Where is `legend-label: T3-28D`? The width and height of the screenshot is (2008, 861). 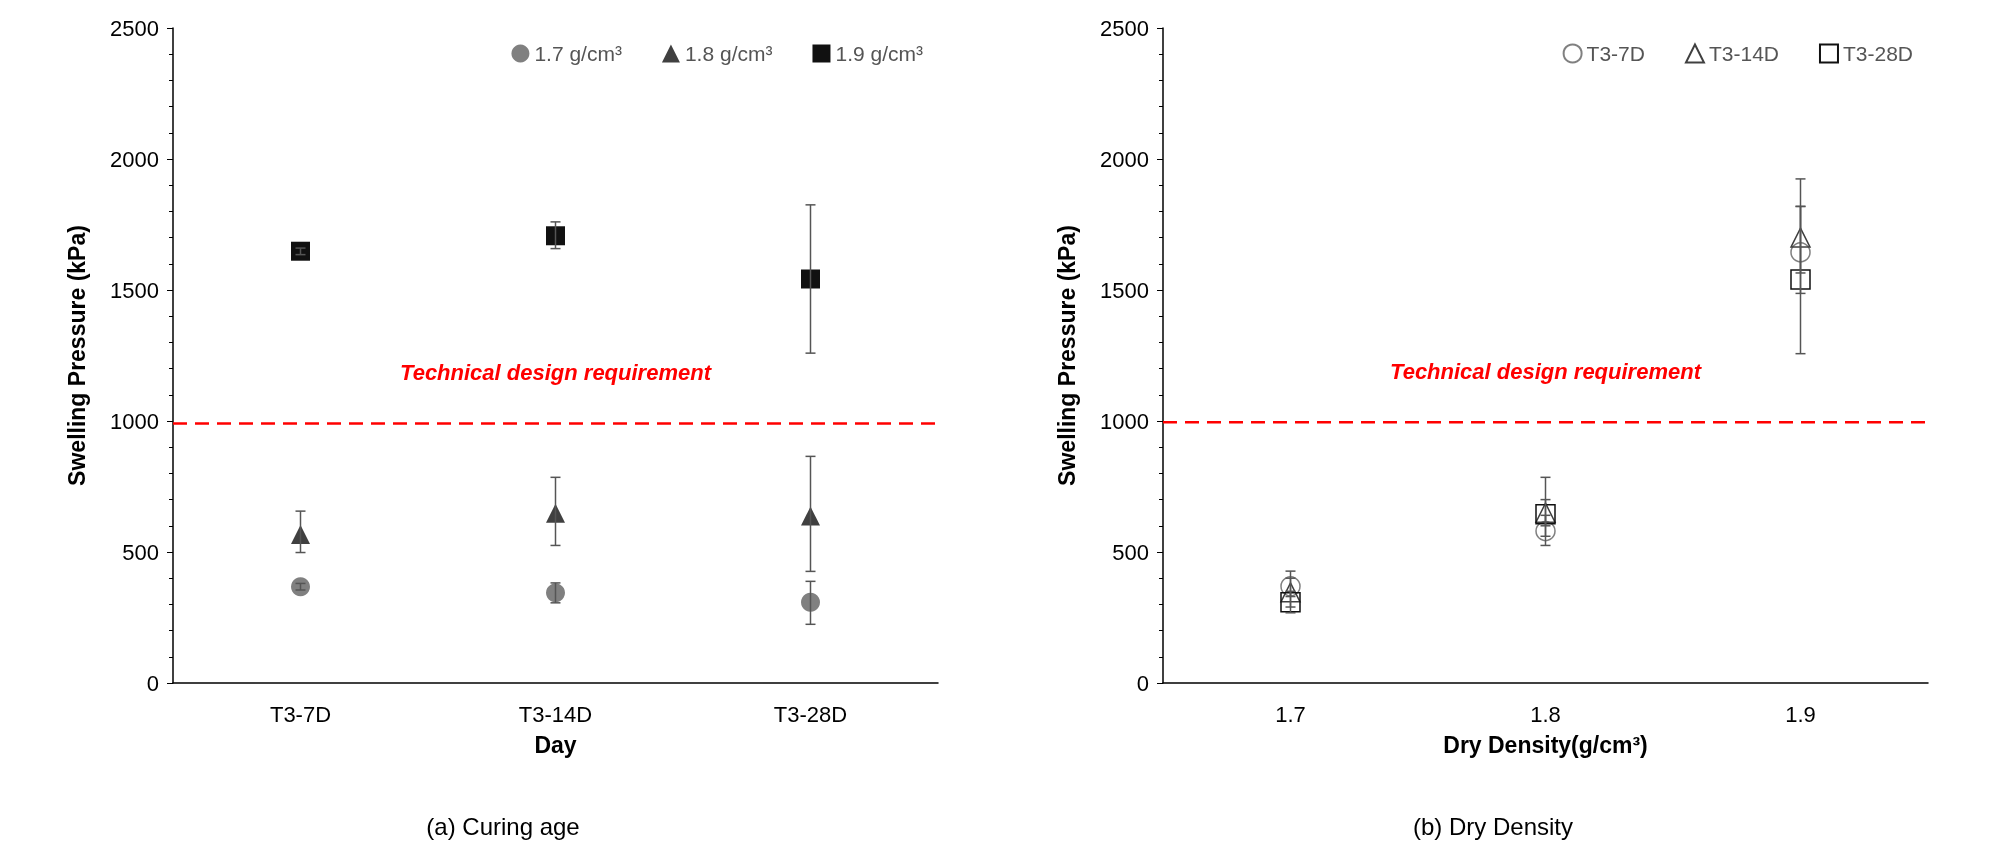
legend-label: T3-28D is located at coordinates (1878, 53).